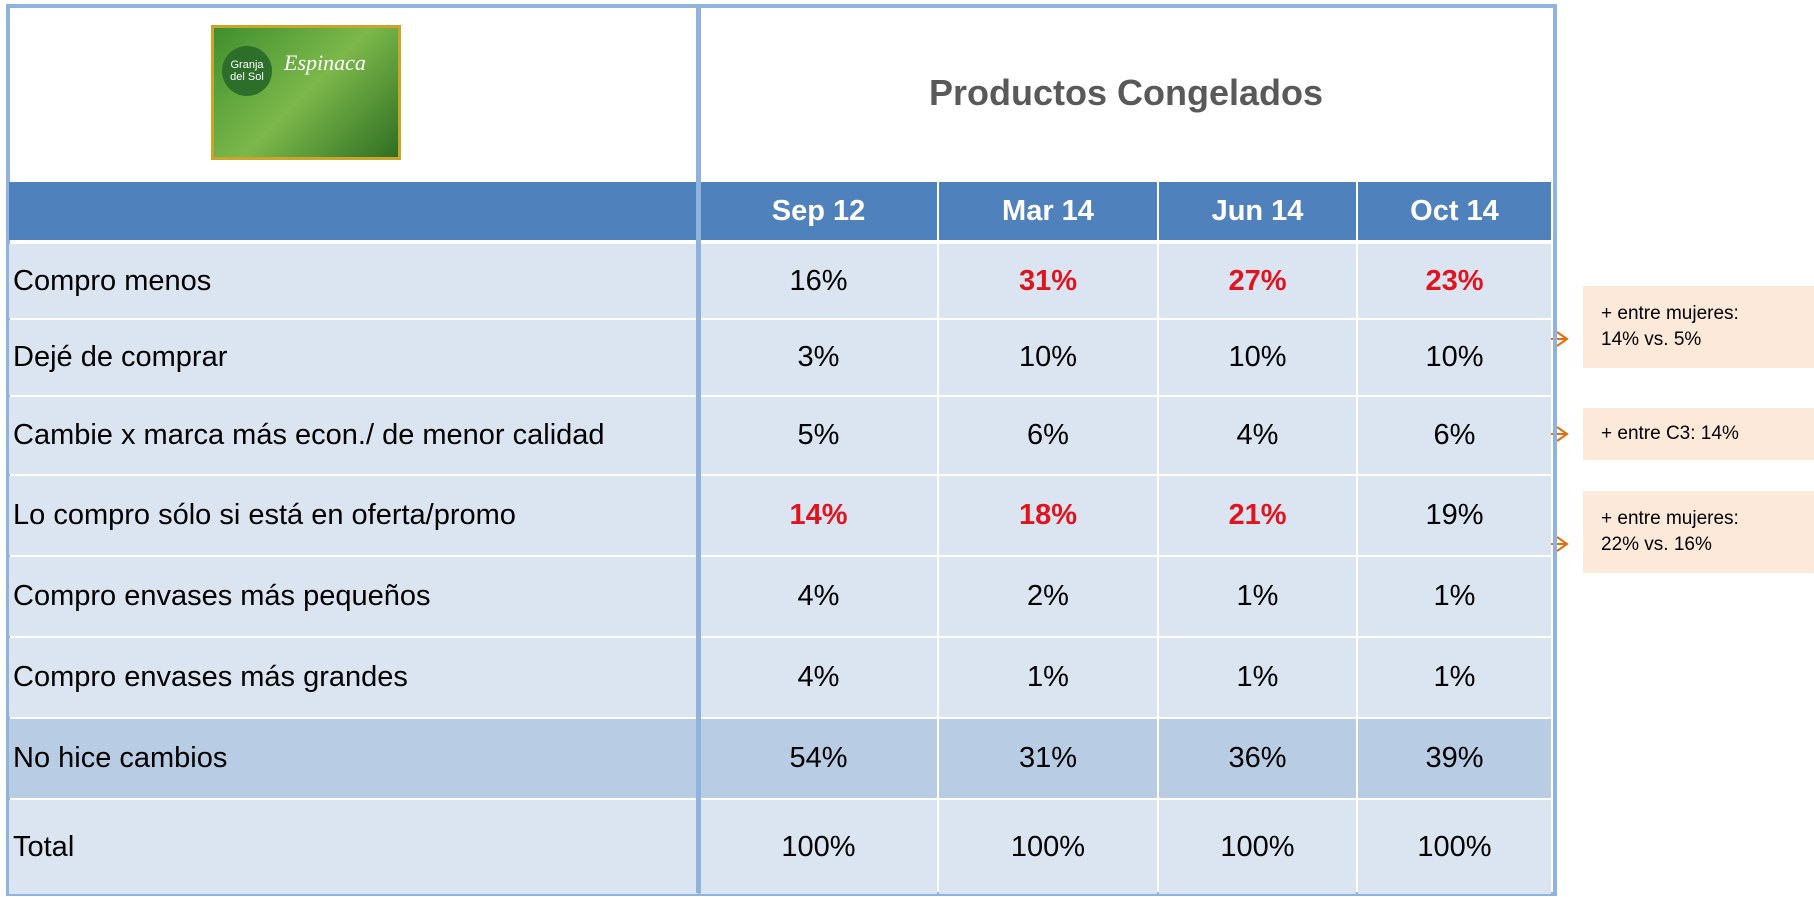 This screenshot has width=1814, height=897. I want to click on callout: + entre C3: 14%, so click(1698, 434).